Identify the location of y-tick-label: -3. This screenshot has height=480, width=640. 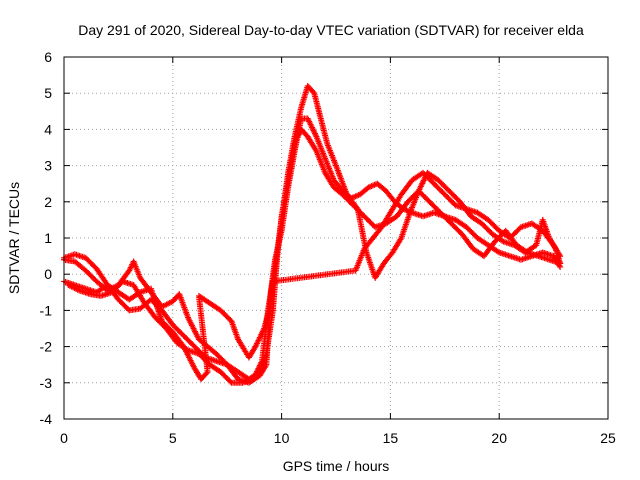
(46, 383).